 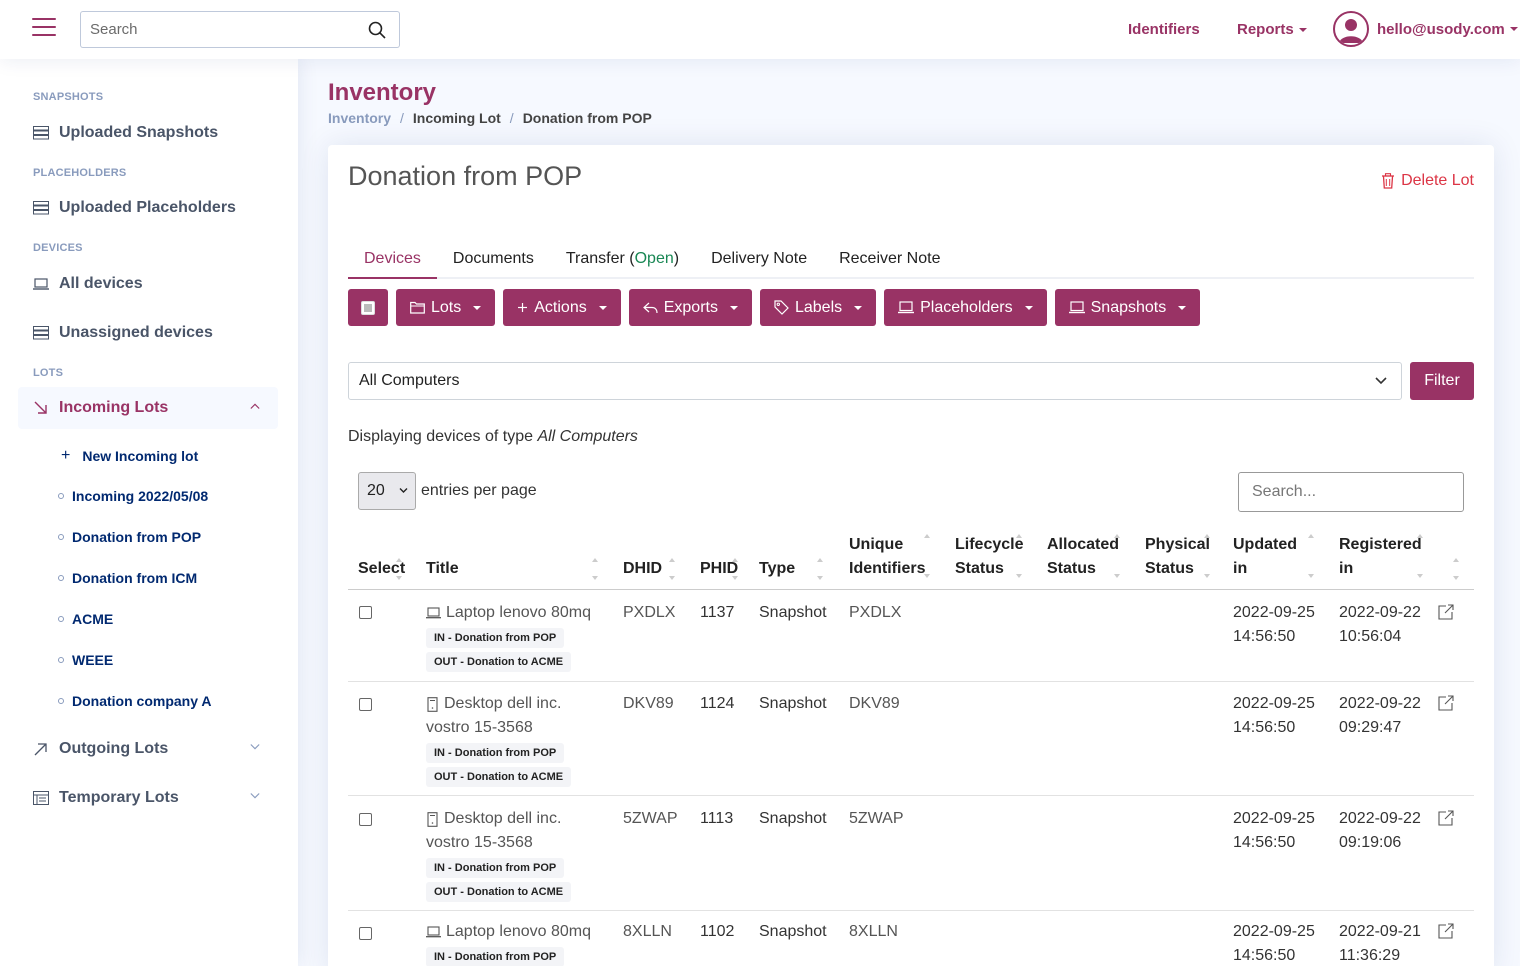 What do you see at coordinates (1274, 703) in the screenshot?
I see `row-updated-date: 2022-09-25` at bounding box center [1274, 703].